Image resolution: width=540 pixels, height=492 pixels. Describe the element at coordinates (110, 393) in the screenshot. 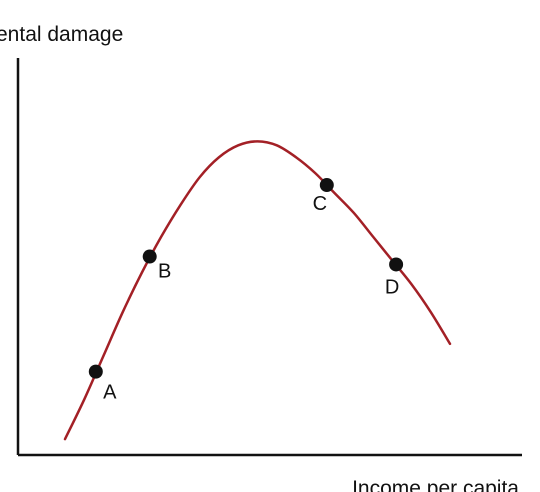

I see `point-label-a: A` at that location.